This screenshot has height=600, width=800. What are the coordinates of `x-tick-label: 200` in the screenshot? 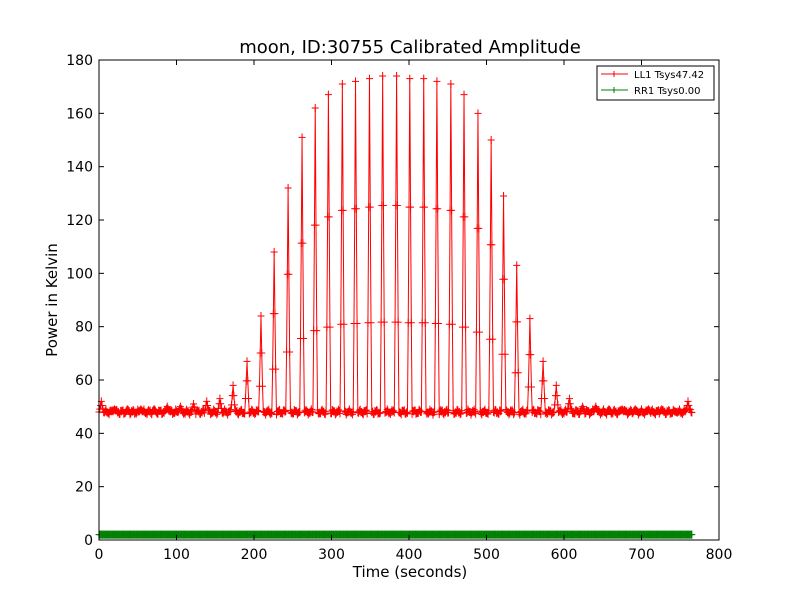 It's located at (254, 555).